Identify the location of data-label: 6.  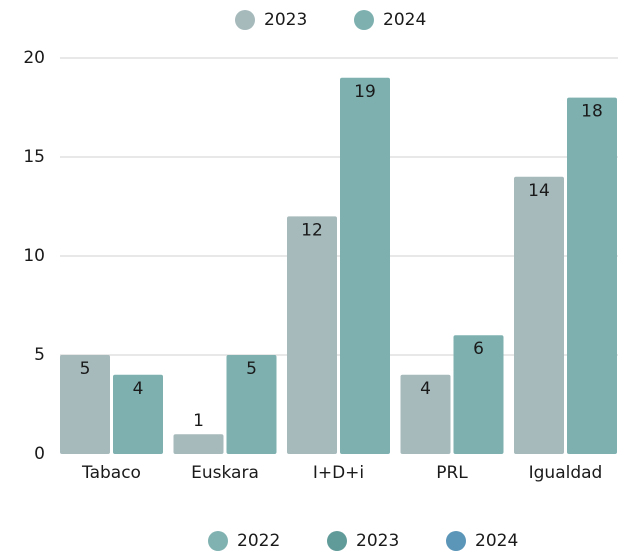
(478, 349).